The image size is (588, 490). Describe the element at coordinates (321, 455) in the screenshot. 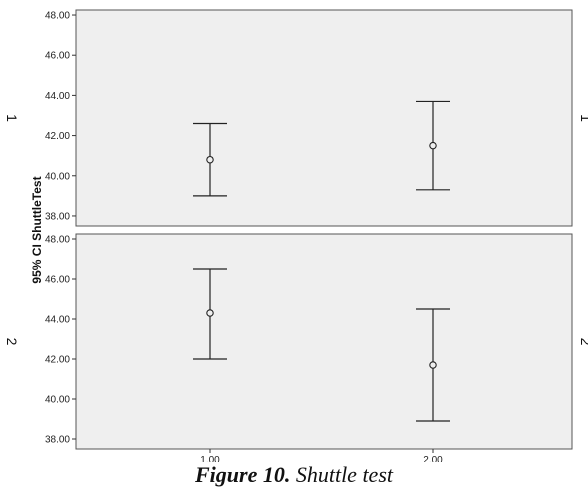

I see `x-axis-ticks: 1.00 2.00` at that location.